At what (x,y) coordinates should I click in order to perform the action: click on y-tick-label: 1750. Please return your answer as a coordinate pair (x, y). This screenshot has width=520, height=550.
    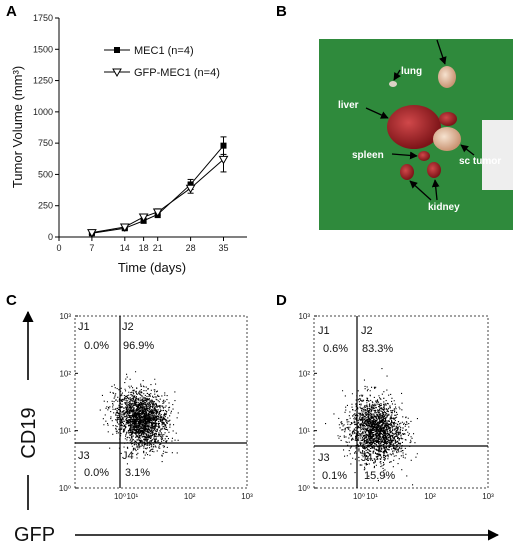
    Looking at the image, I should click on (43, 18).